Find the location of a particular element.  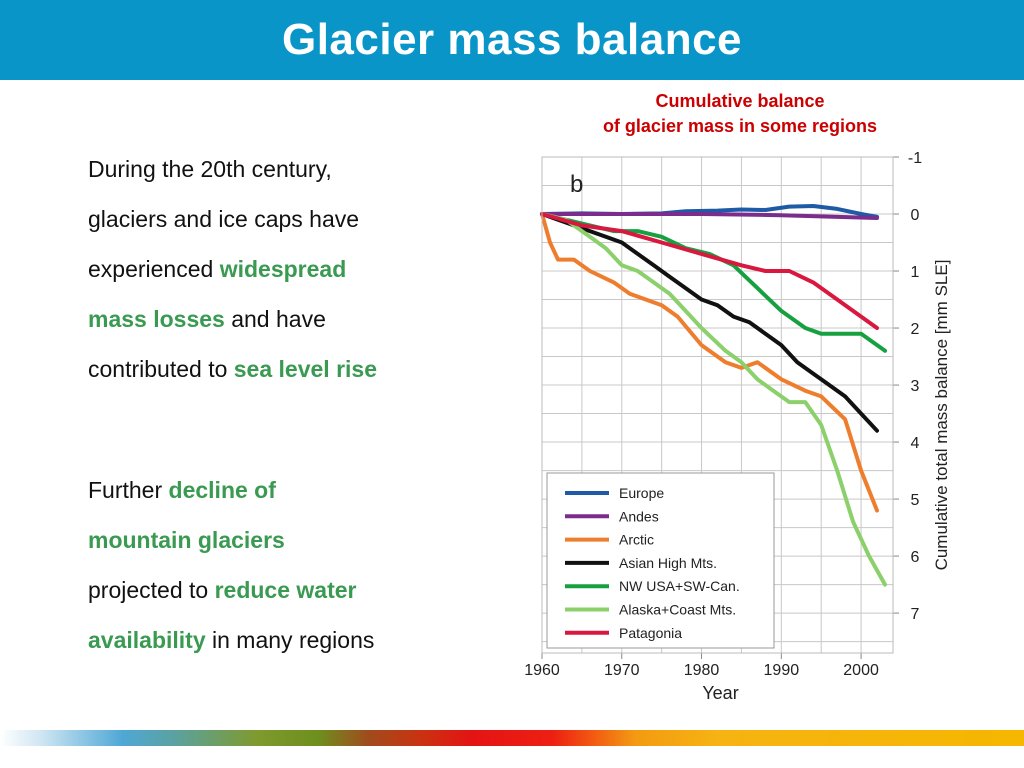

text-segment: glaciers and ice caps have is located at coordinates (224, 219).